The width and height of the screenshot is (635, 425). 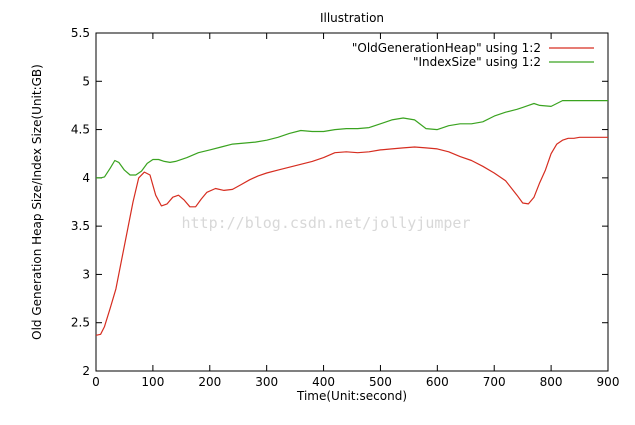 What do you see at coordinates (608, 382) in the screenshot?
I see `x-tick-label: 900` at bounding box center [608, 382].